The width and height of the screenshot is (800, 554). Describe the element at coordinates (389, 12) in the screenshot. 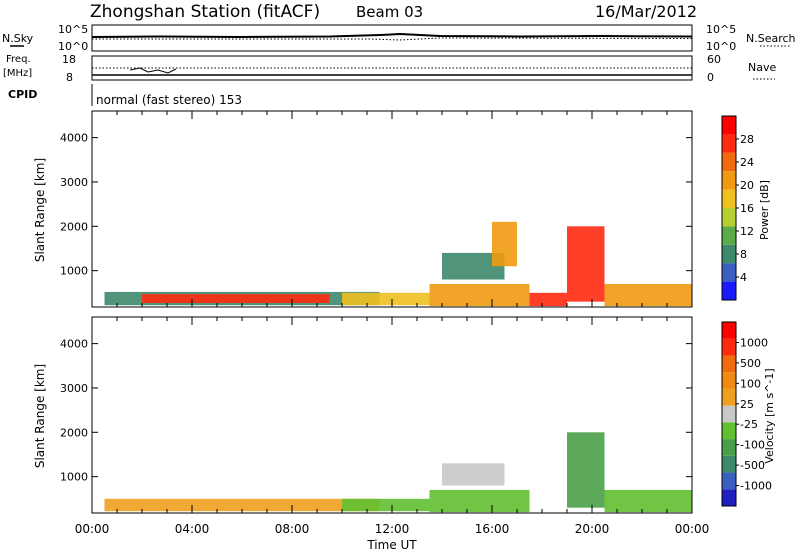

I see `beam-label: Beam 03` at that location.